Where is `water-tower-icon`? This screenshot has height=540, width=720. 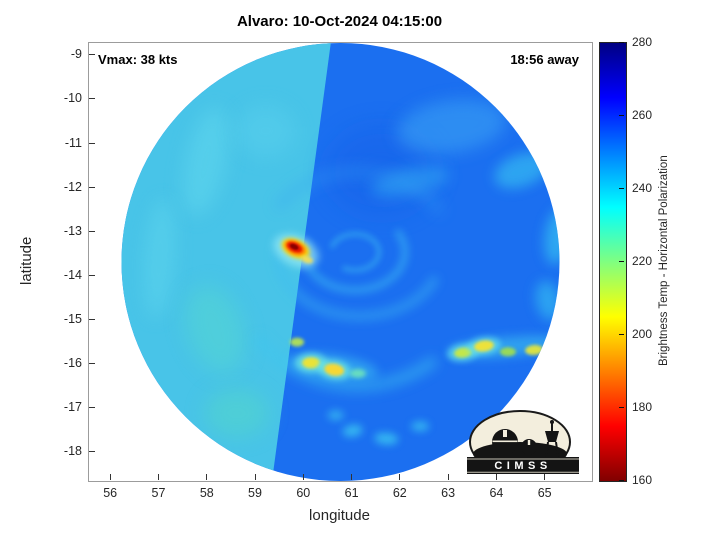 water-tower-icon is located at coordinates (552, 436).